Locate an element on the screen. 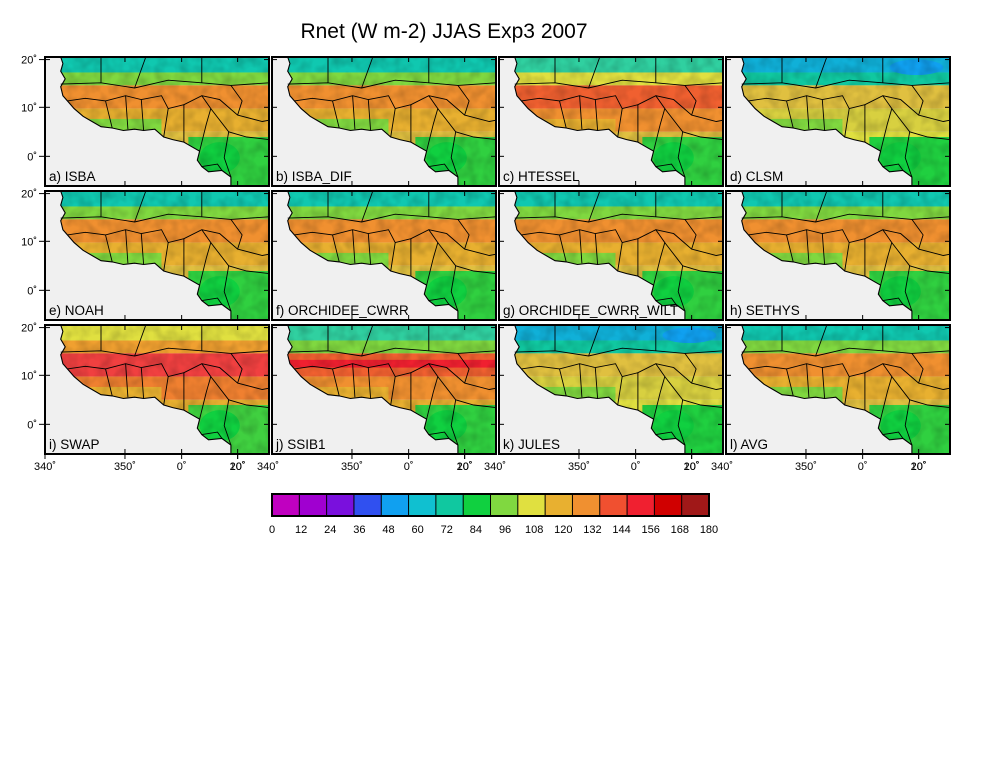  colorbar-tick-label: 84 is located at coordinates (476, 530).